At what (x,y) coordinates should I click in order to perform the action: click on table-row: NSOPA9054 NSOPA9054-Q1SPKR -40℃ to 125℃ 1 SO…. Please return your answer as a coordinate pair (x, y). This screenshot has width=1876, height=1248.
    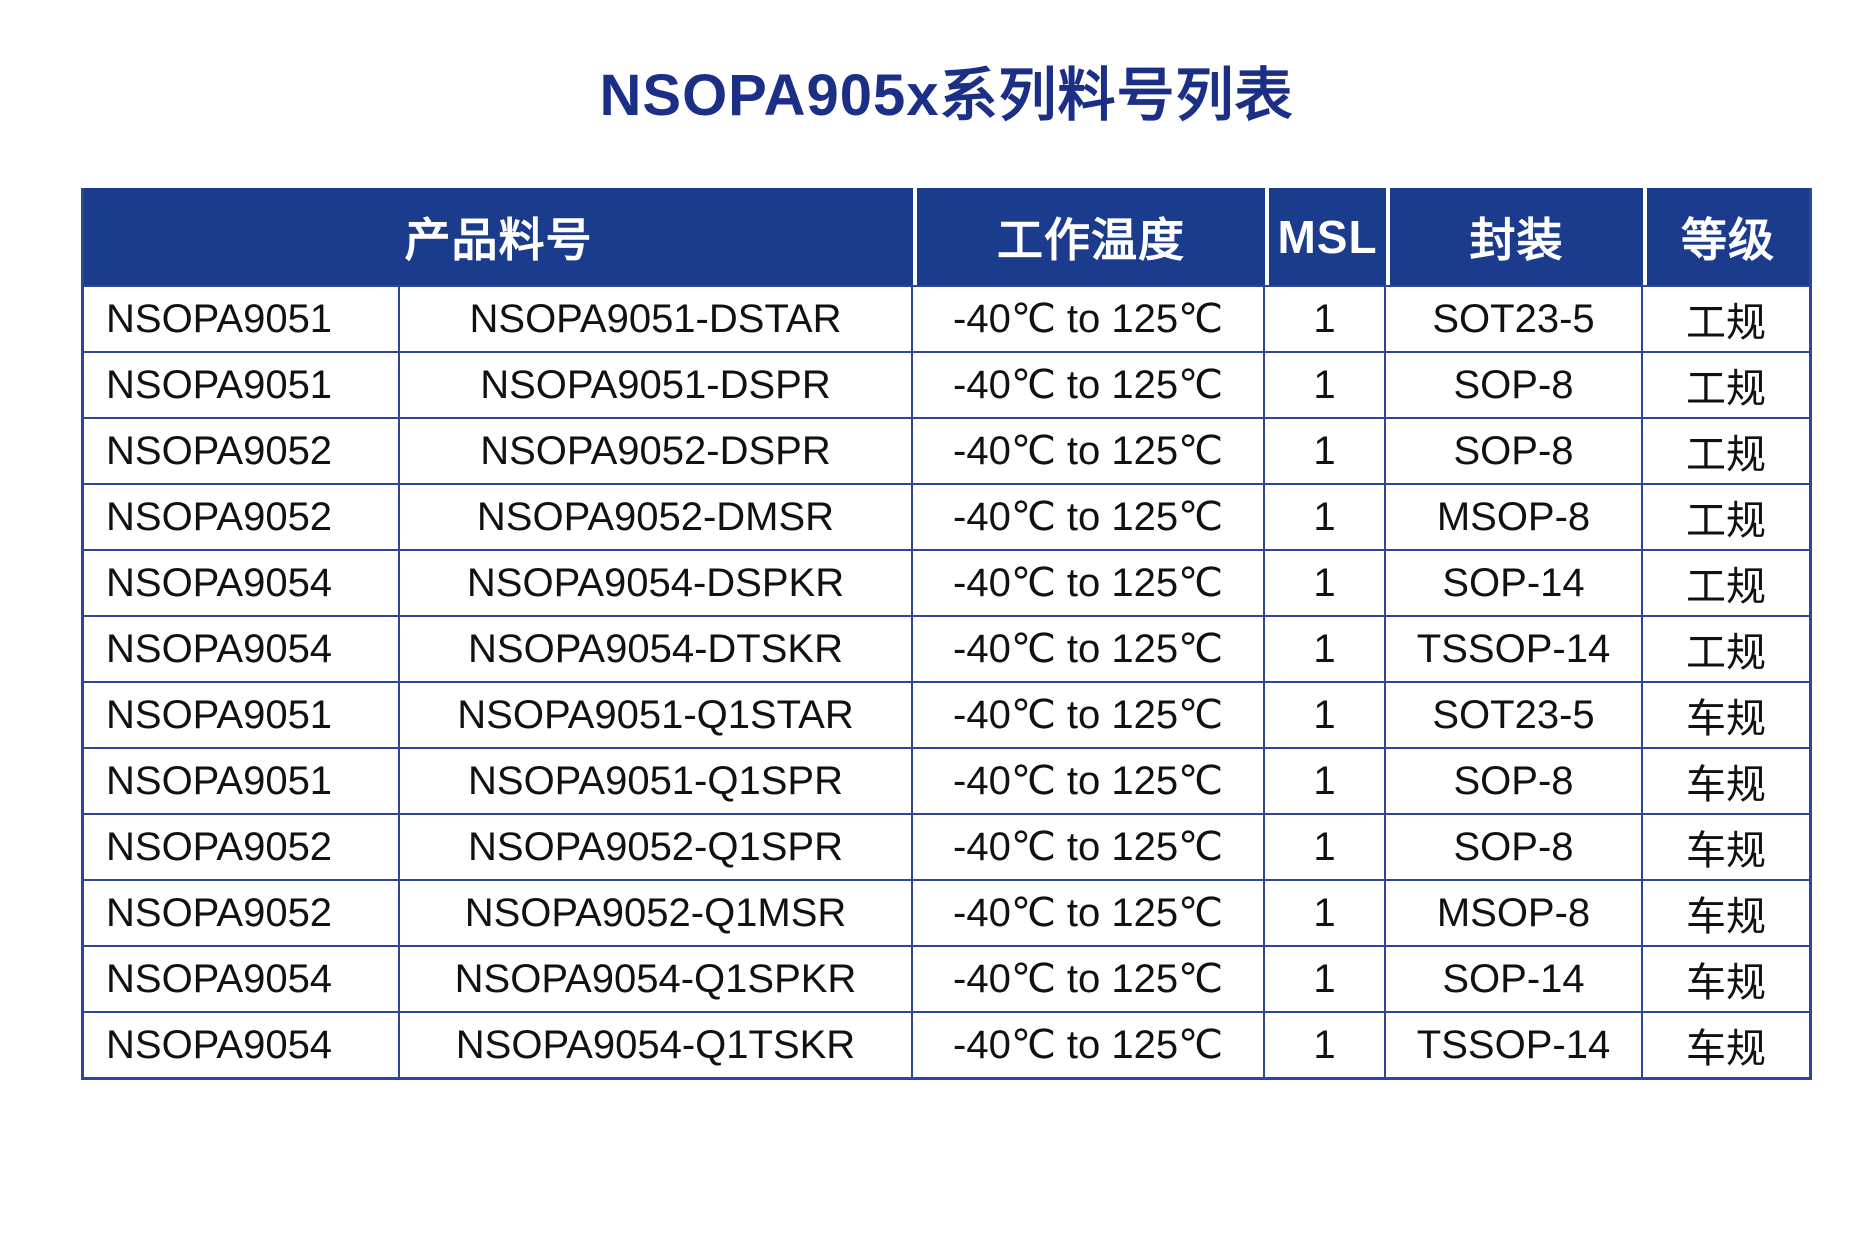
    Looking at the image, I should click on (946, 978).